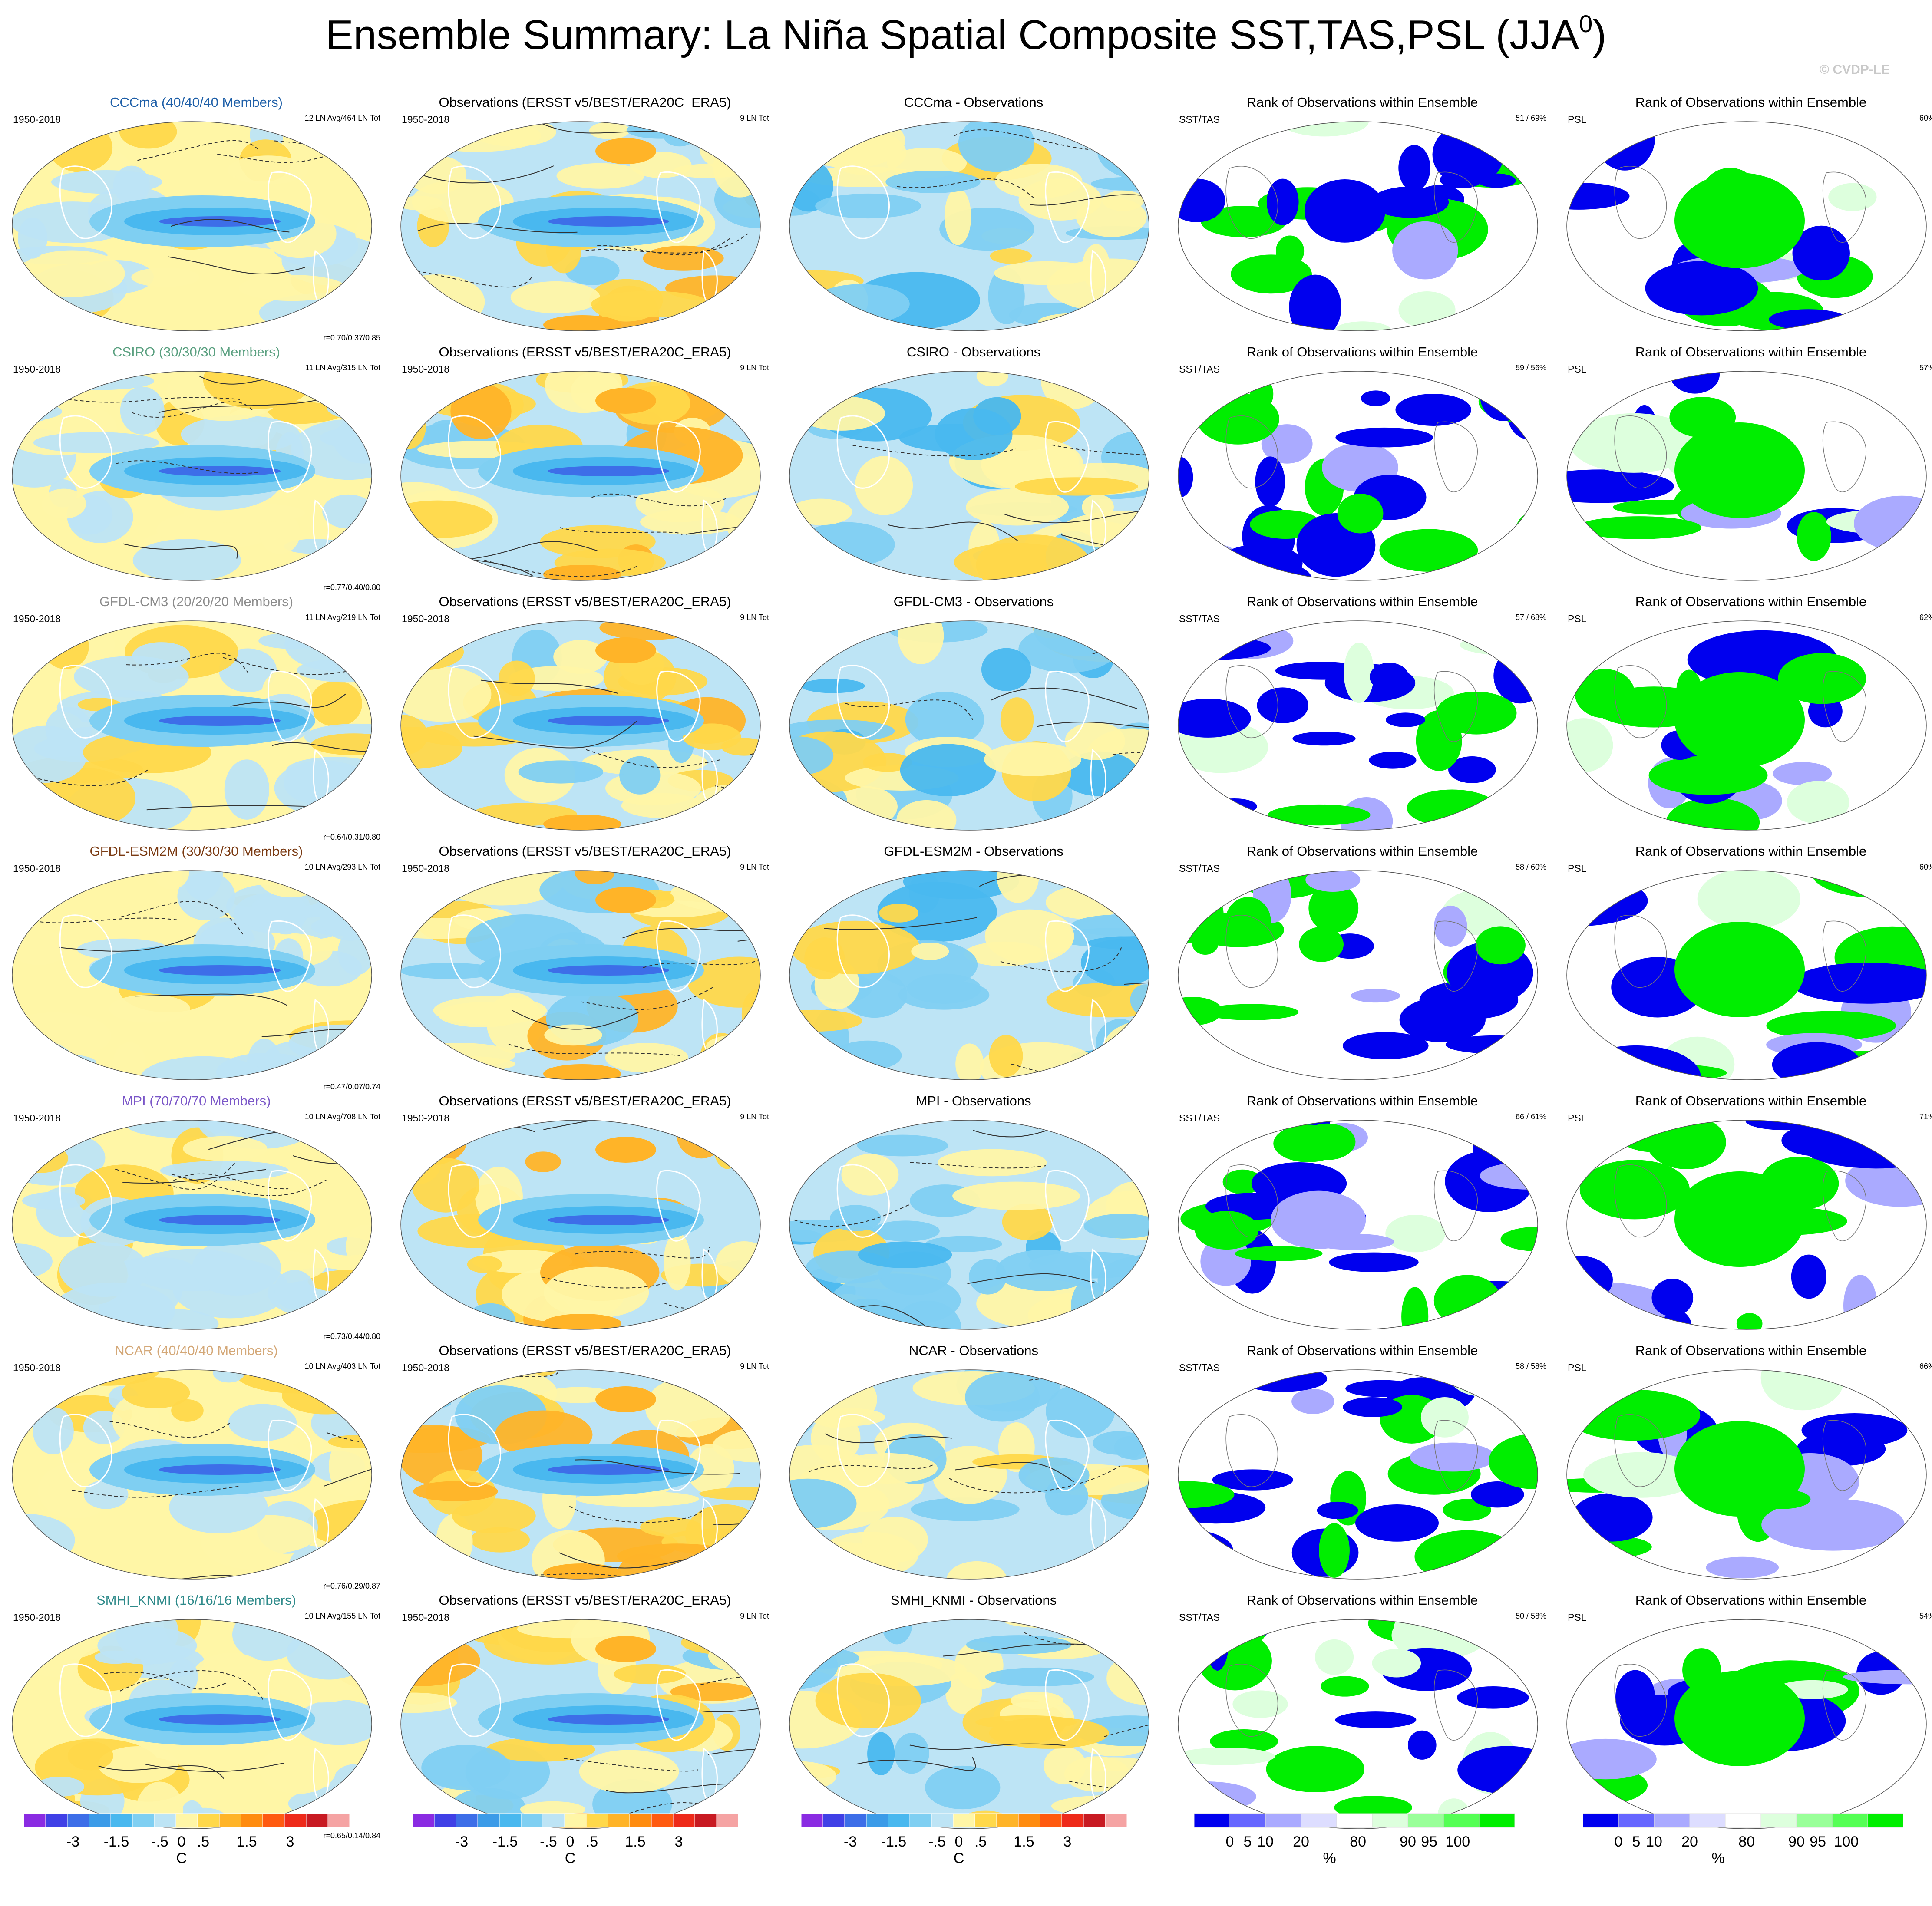  I want to click on panel-stat-label: 62%, so click(1925, 617).